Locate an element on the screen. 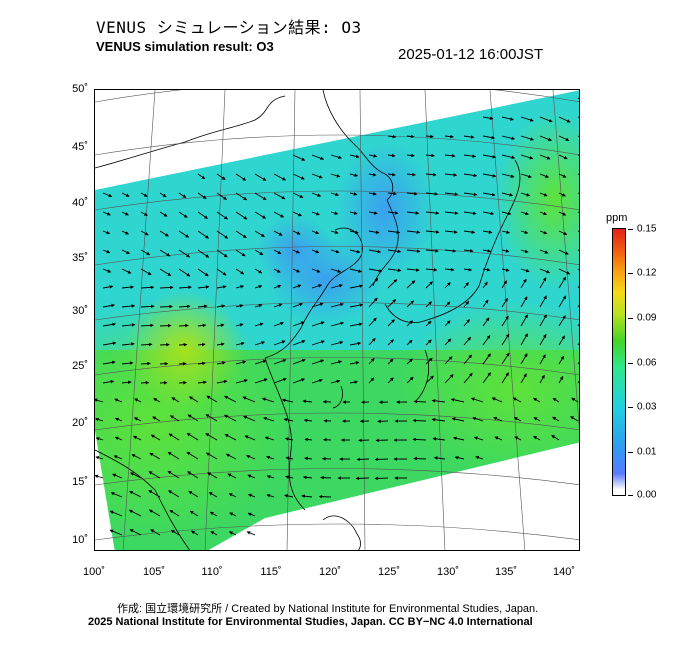 The image size is (700, 649). lat-label-45: 45˚ is located at coordinates (80, 147).